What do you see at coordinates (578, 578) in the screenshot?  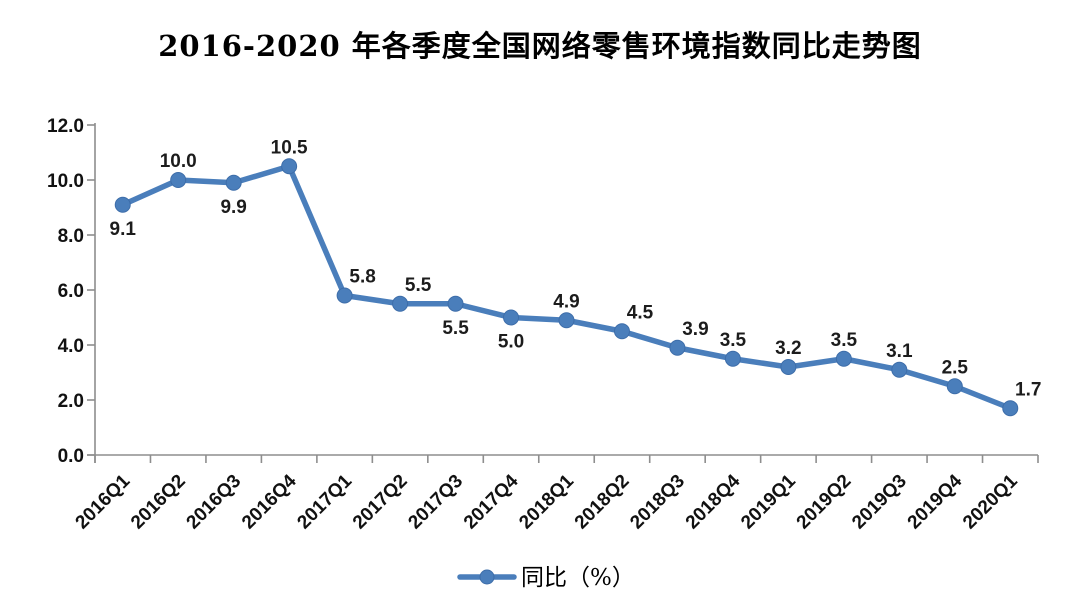 I see `legend-label: 同比（%）` at bounding box center [578, 578].